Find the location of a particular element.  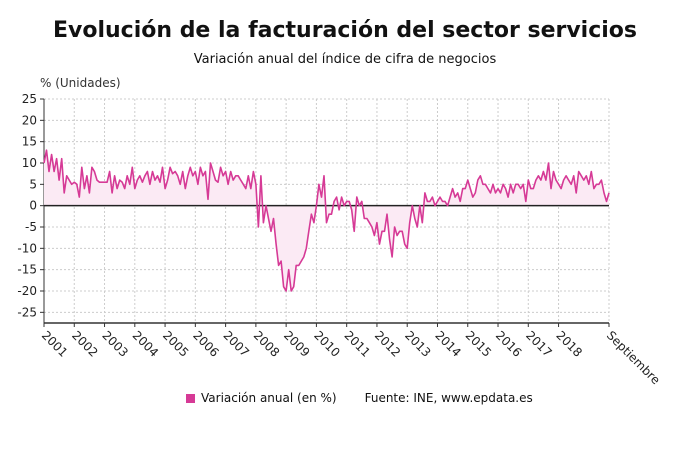

y-axis: 25 20 15 10 5 0 -5 -10 -15 -20 -25 is located at coordinates (31, 207).